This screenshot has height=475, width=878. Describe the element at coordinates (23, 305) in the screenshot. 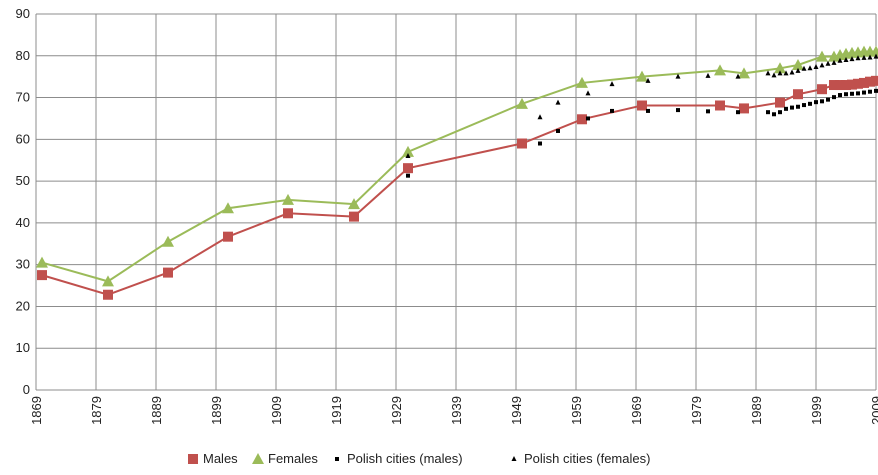

I see `y-tick-label: 20` at that location.